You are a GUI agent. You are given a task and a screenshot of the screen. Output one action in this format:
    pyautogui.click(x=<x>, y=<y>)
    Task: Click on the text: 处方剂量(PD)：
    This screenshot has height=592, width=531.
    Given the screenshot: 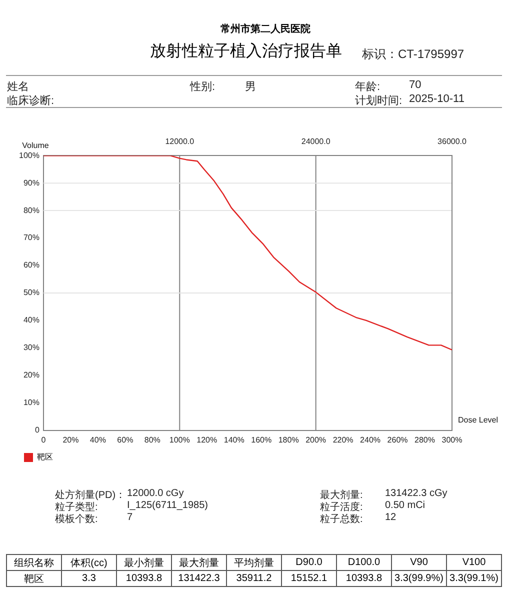 What is the action you would take?
    pyautogui.click(x=90, y=495)
    